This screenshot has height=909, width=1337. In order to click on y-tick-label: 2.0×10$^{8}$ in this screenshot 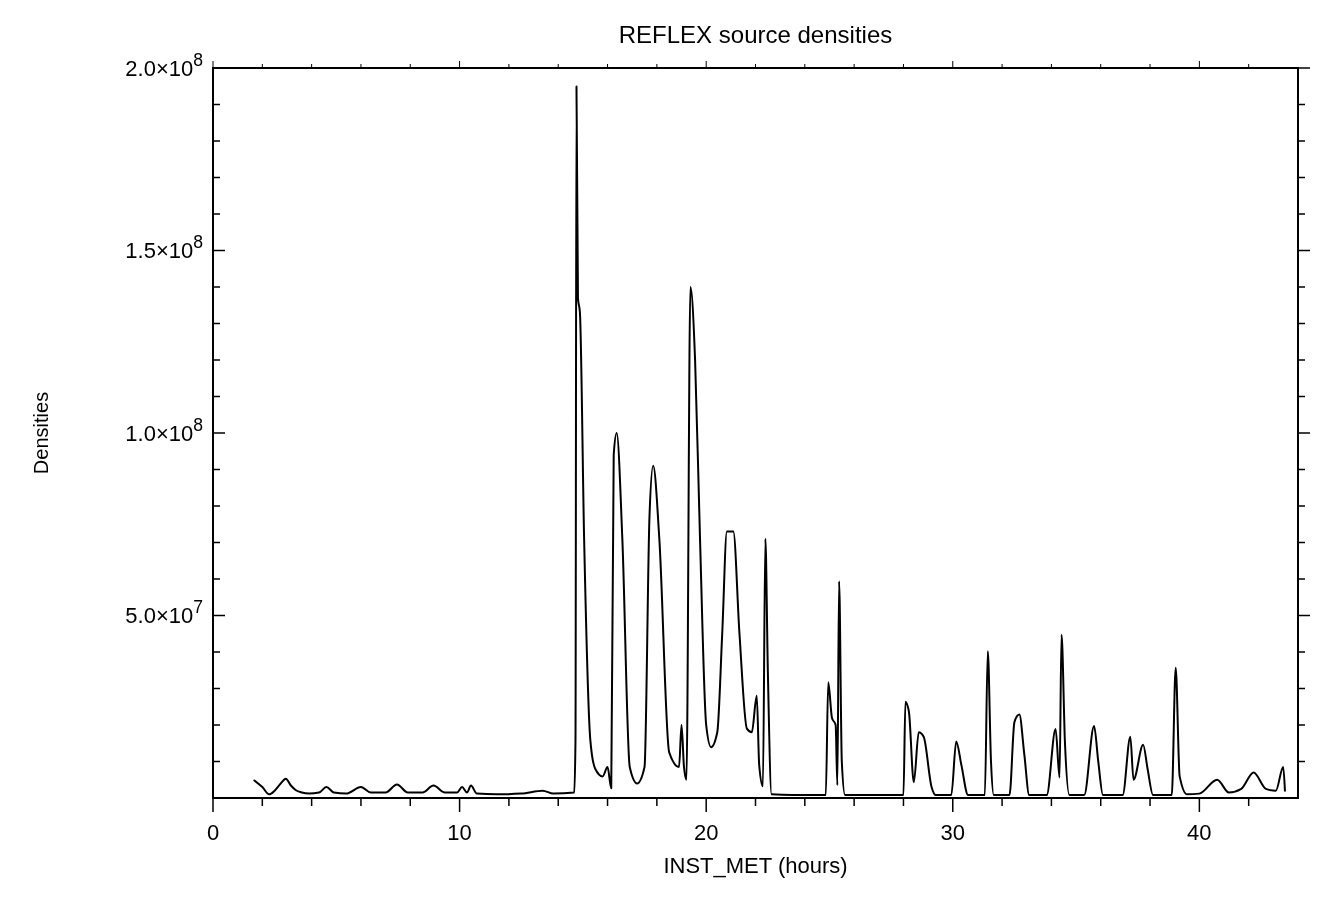, I will do `click(164, 65)`.